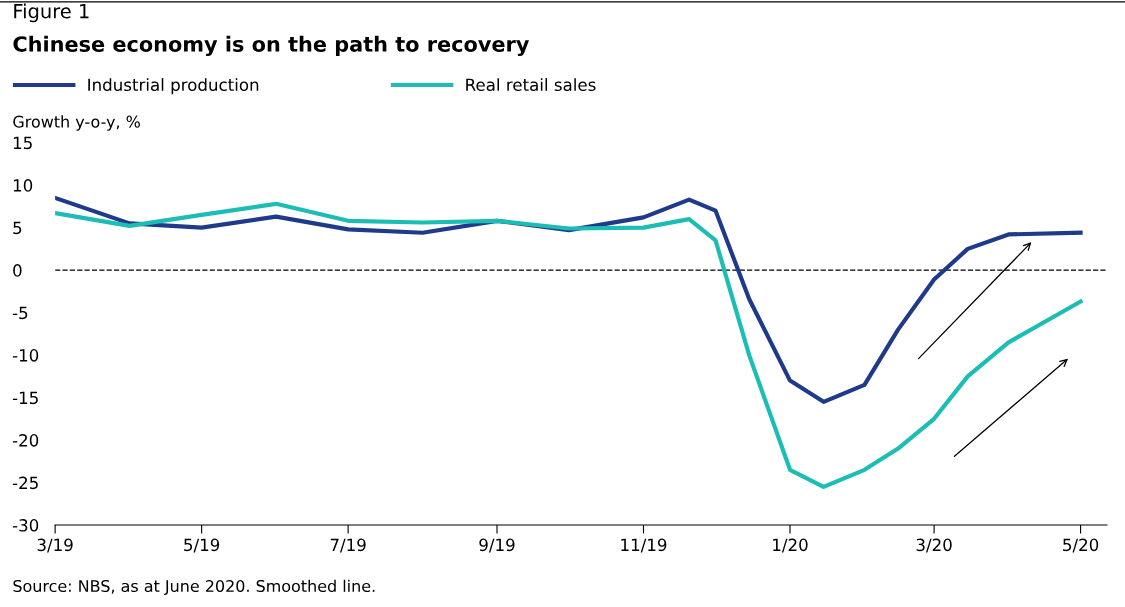 The height and width of the screenshot is (607, 1125). What do you see at coordinates (644, 545) in the screenshot?
I see `x-tick-label: 11/19` at bounding box center [644, 545].